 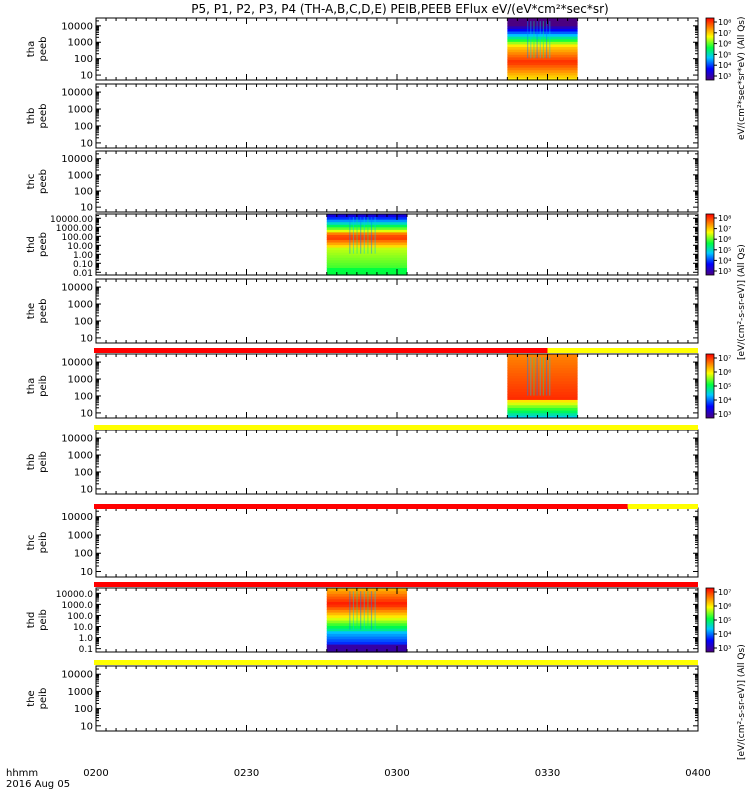 What do you see at coordinates (31, 543) in the screenshot?
I see `panel-8-ylabel: thc` at bounding box center [31, 543].